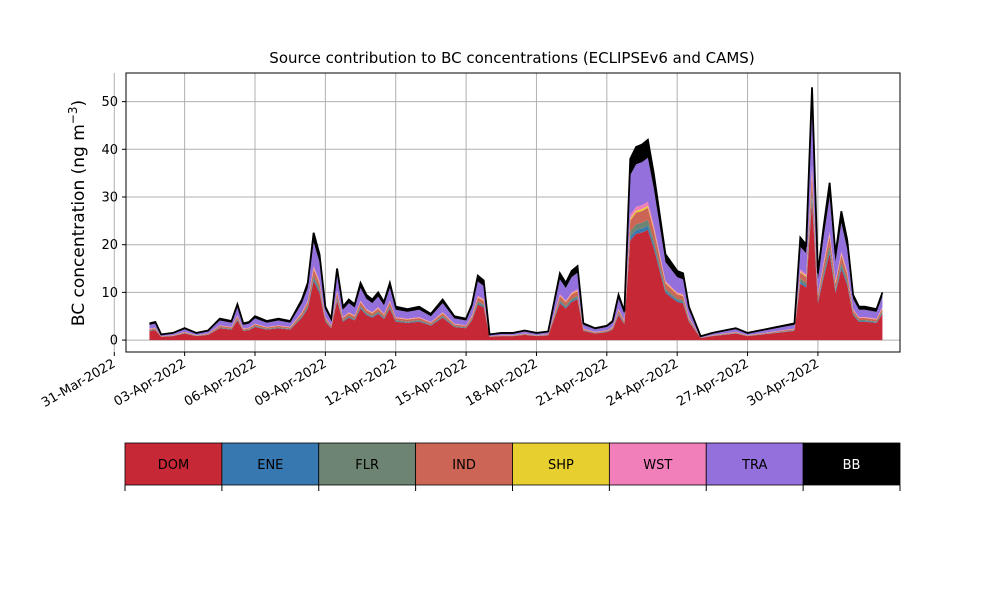 The height and width of the screenshot is (600, 1000). I want to click on y-tick-label: 40, so click(109, 150).